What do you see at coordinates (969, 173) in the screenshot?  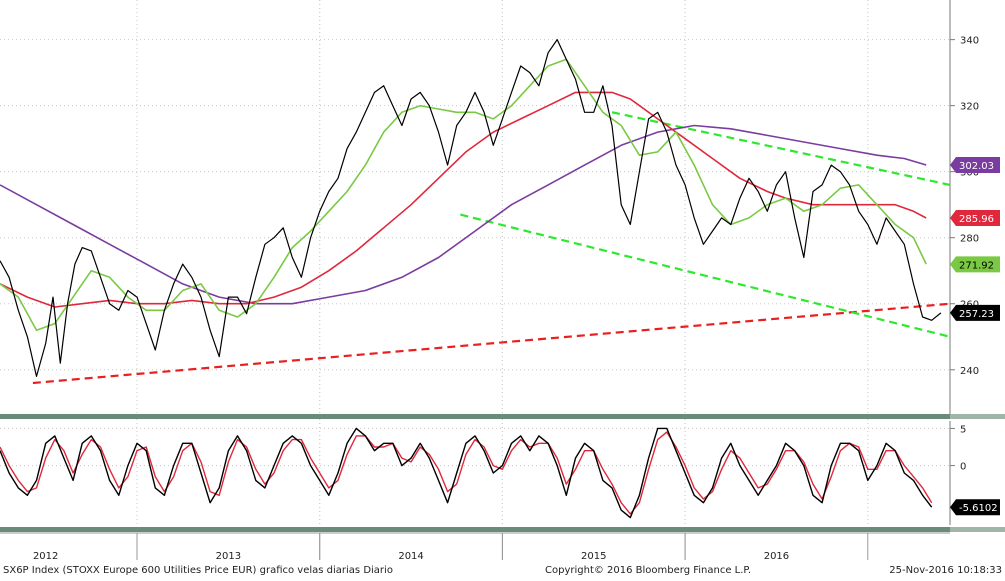 I see `price-tick-label: 300` at bounding box center [969, 173].